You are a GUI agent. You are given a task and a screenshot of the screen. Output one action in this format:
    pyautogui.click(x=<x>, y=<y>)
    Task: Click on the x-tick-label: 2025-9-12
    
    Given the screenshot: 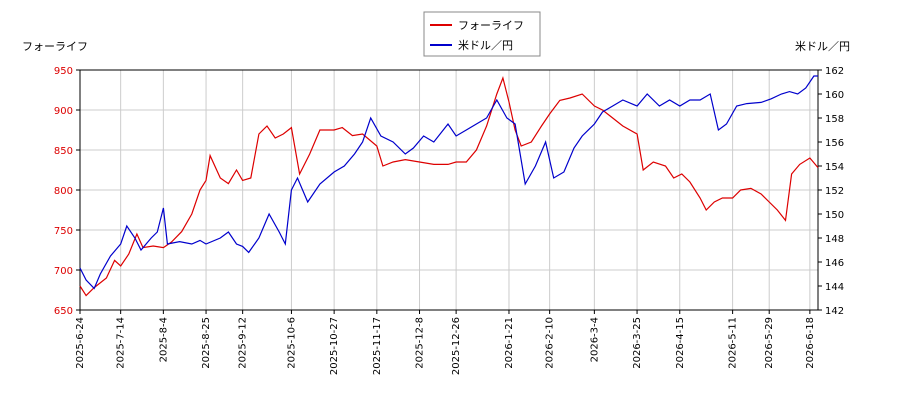 What is the action you would take?
    pyautogui.click(x=243, y=343)
    